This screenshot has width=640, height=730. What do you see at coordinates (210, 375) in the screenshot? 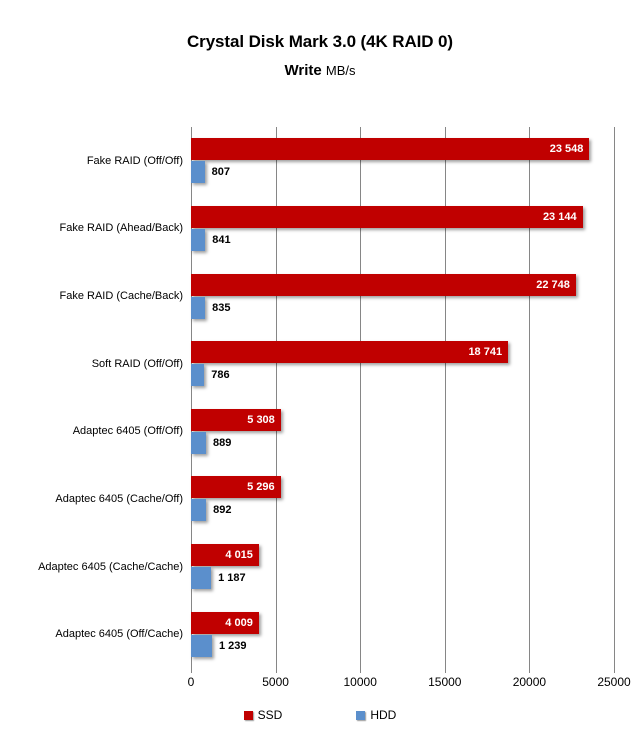
I see `bar-hdd: 786` at bounding box center [210, 375].